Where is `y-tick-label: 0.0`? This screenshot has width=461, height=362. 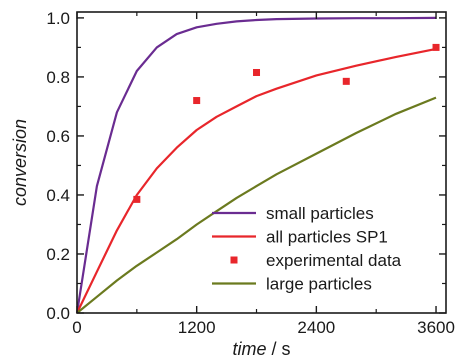
y-tick-label: 0.0 is located at coordinates (58, 313).